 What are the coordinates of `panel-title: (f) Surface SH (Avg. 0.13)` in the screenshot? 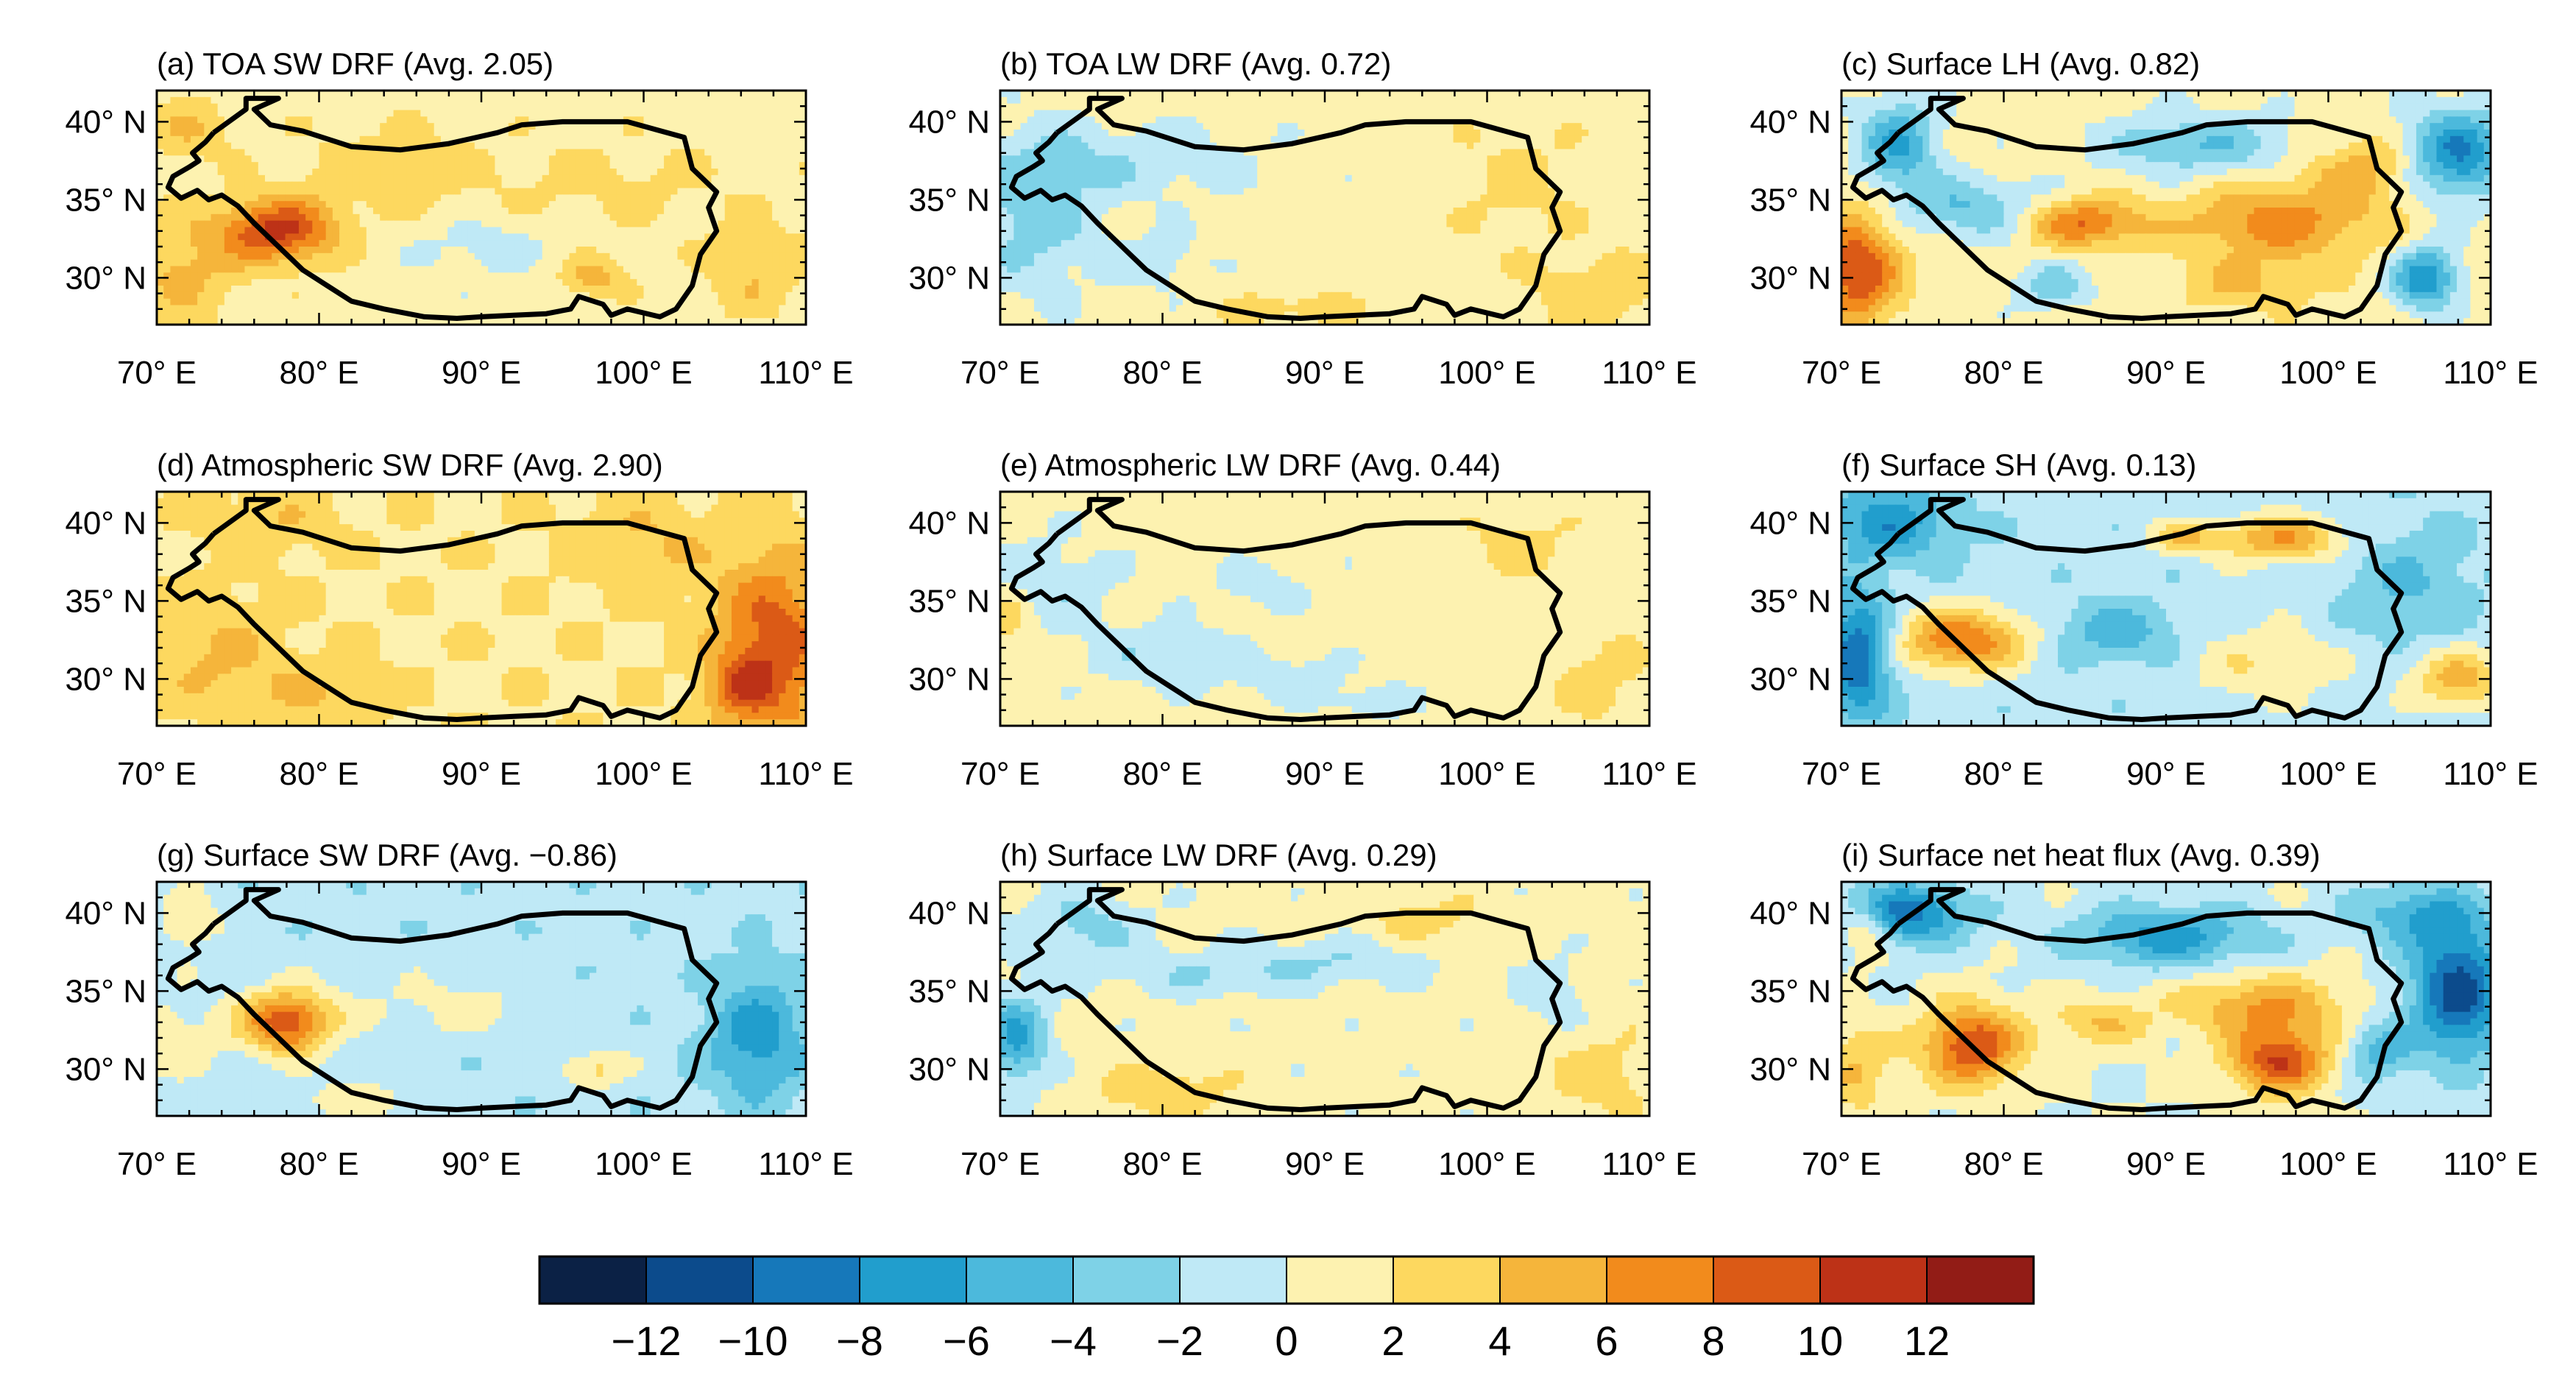 It's located at (2018, 465).